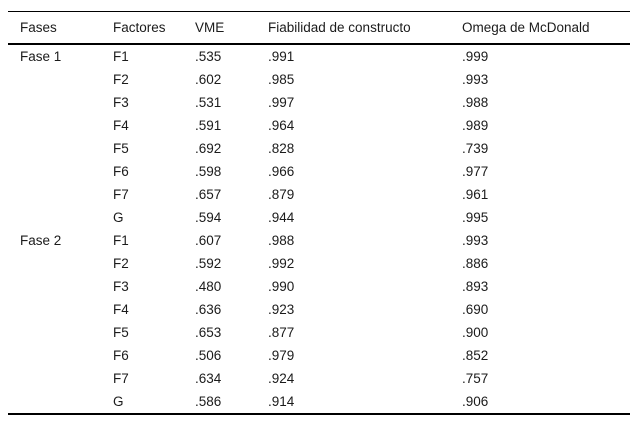 The height and width of the screenshot is (430, 641). What do you see at coordinates (281, 401) in the screenshot?
I see `cell-fiabilidad: .914` at bounding box center [281, 401].